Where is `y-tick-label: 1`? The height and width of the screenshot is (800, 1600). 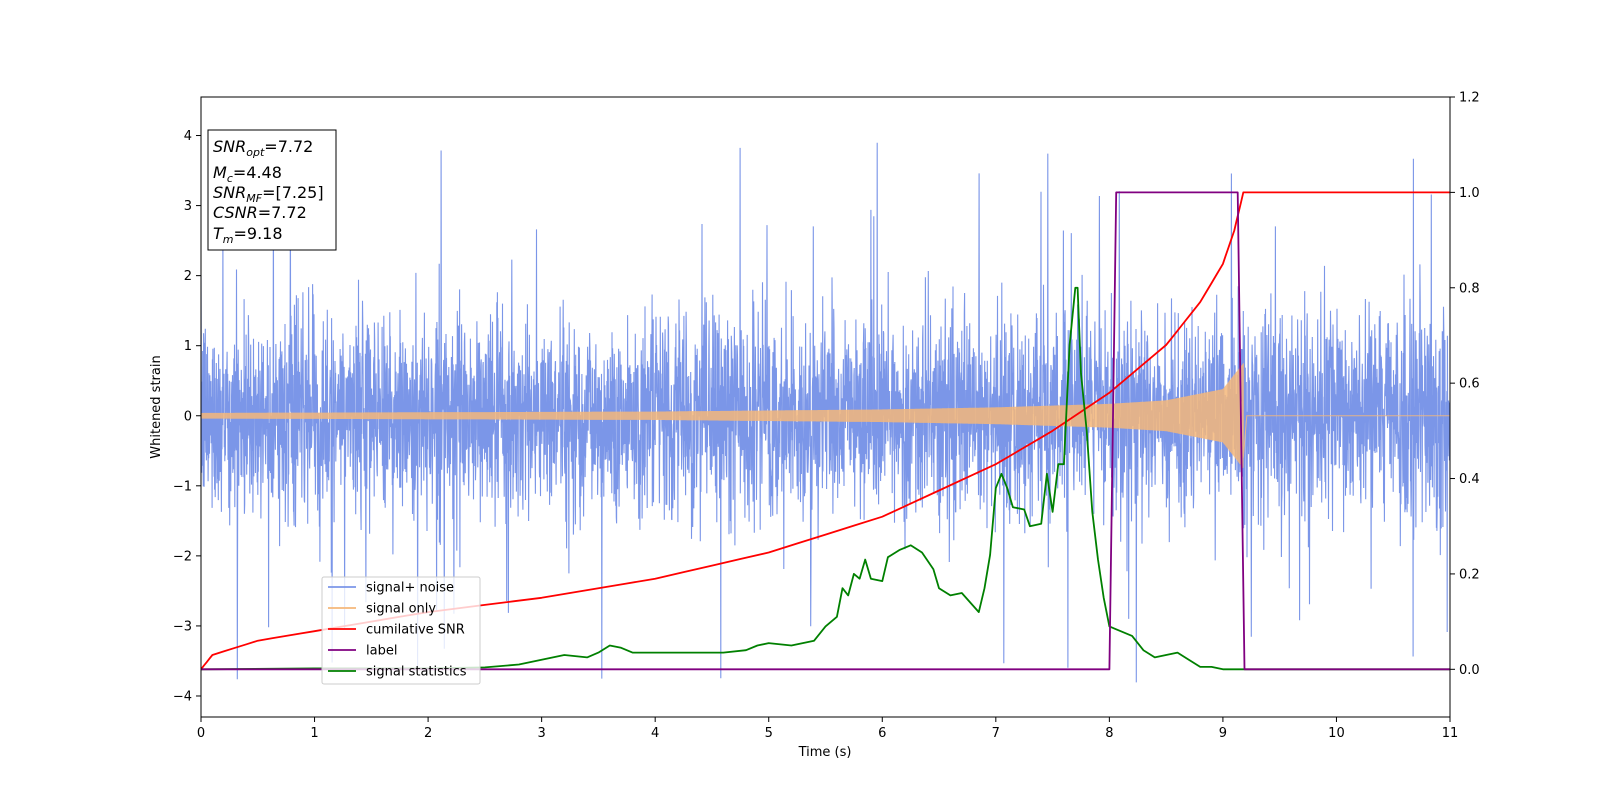 y-tick-label: 1 is located at coordinates (188, 346).